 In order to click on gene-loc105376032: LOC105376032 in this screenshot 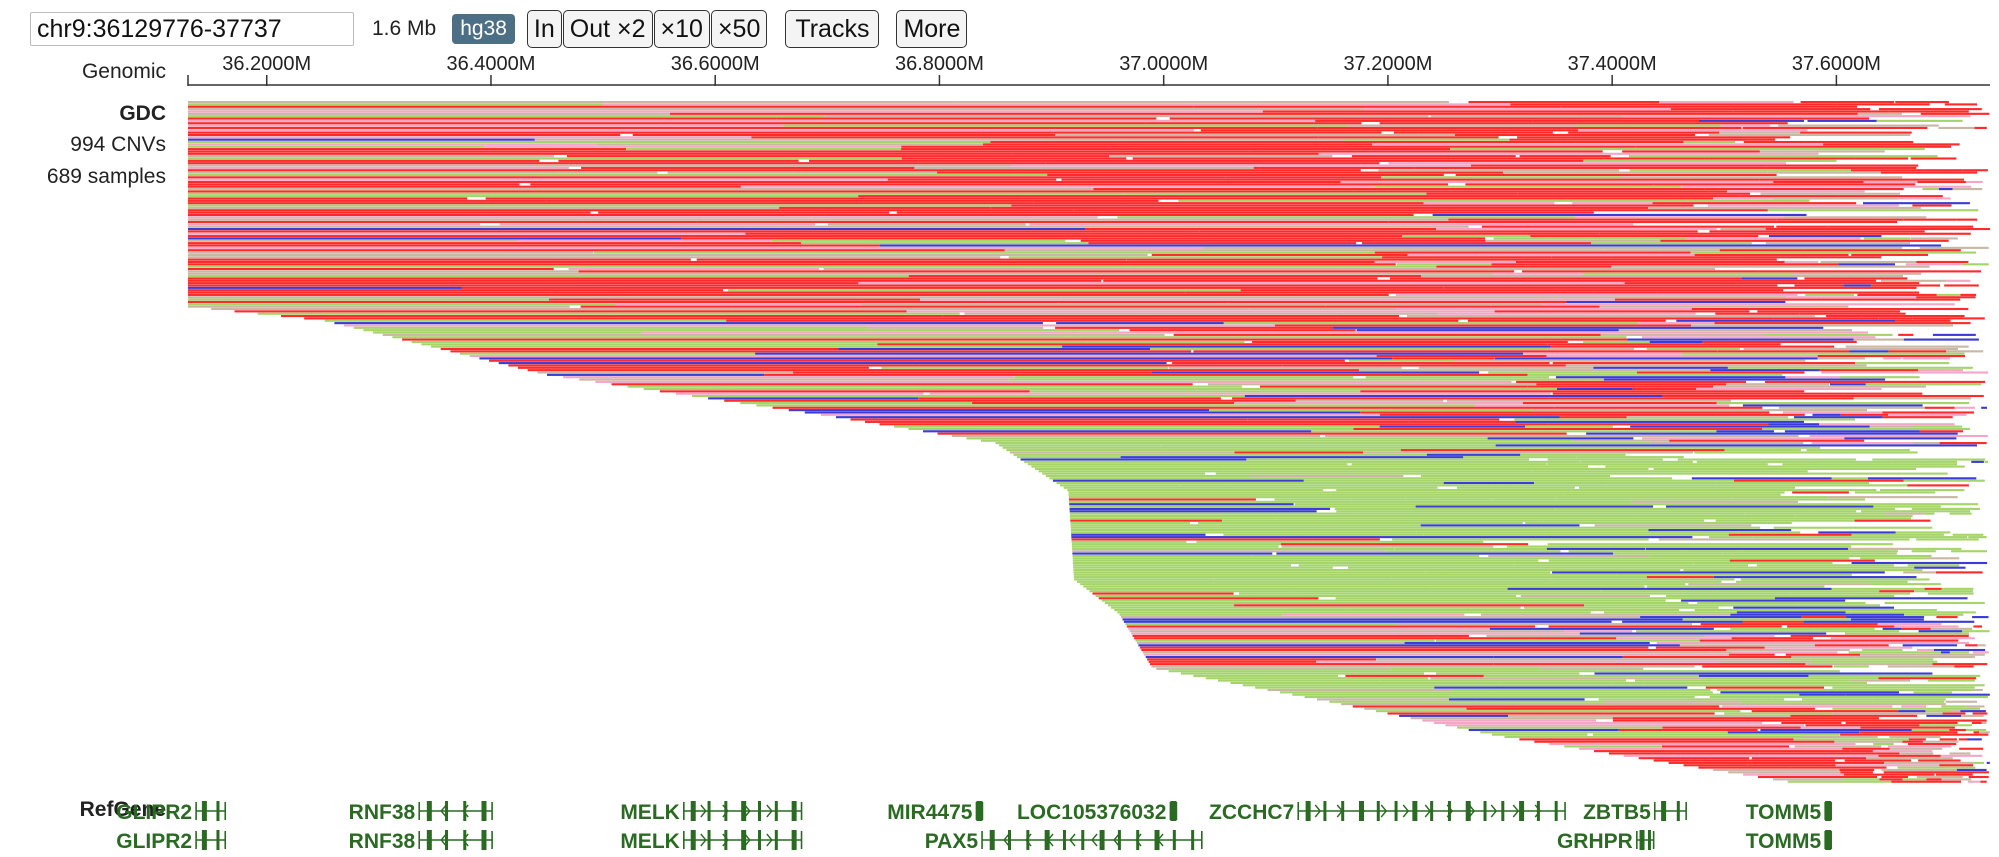, I will do `click(1097, 812)`.